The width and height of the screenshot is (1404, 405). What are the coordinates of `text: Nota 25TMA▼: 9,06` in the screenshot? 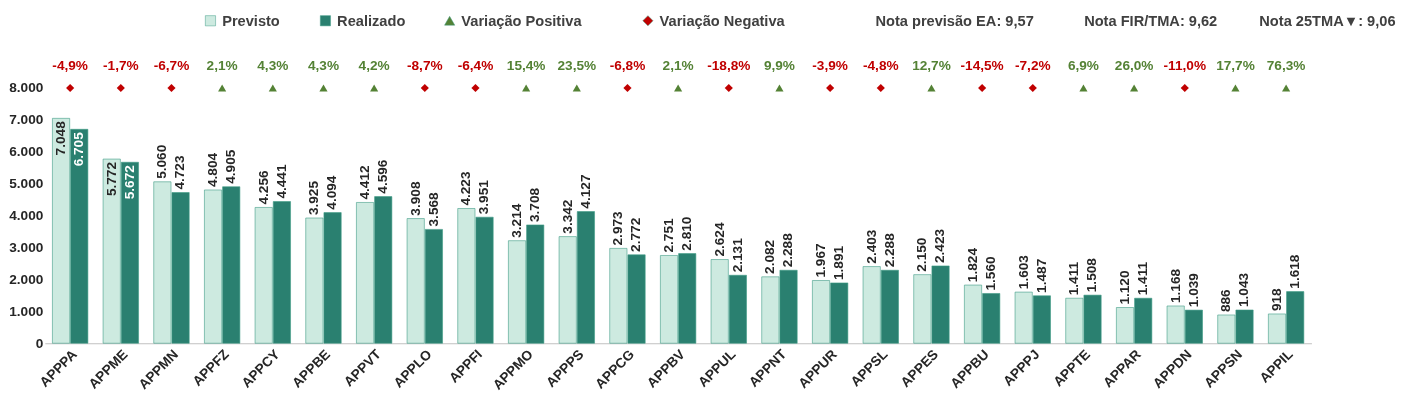 It's located at (1327, 20).